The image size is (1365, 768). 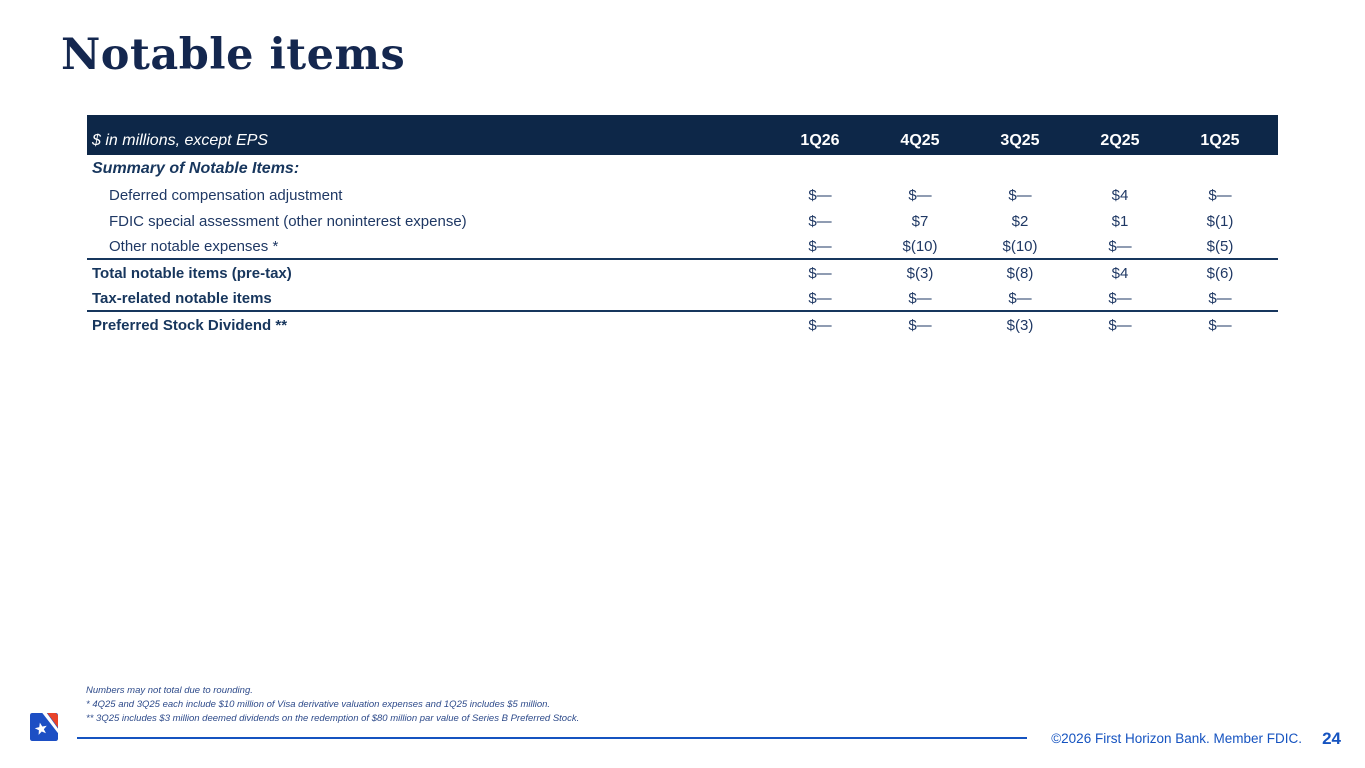 I want to click on row-value-3q25: $(10), so click(x=1020, y=246).